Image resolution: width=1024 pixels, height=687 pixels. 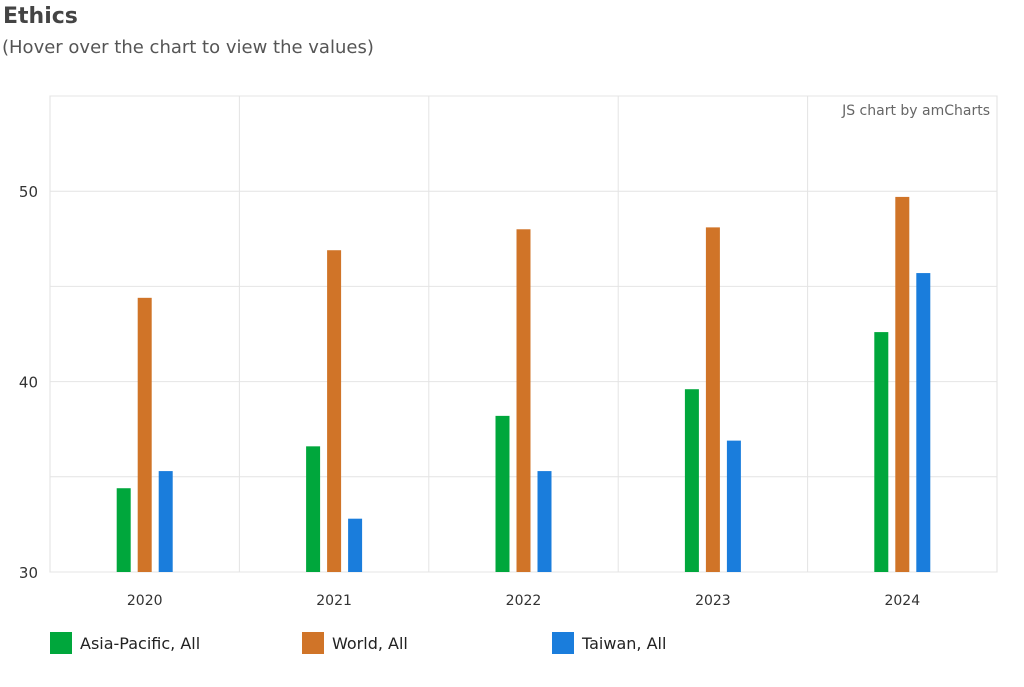 What do you see at coordinates (140, 643) in the screenshot?
I see `legend-label: Asia-Pacific, All` at bounding box center [140, 643].